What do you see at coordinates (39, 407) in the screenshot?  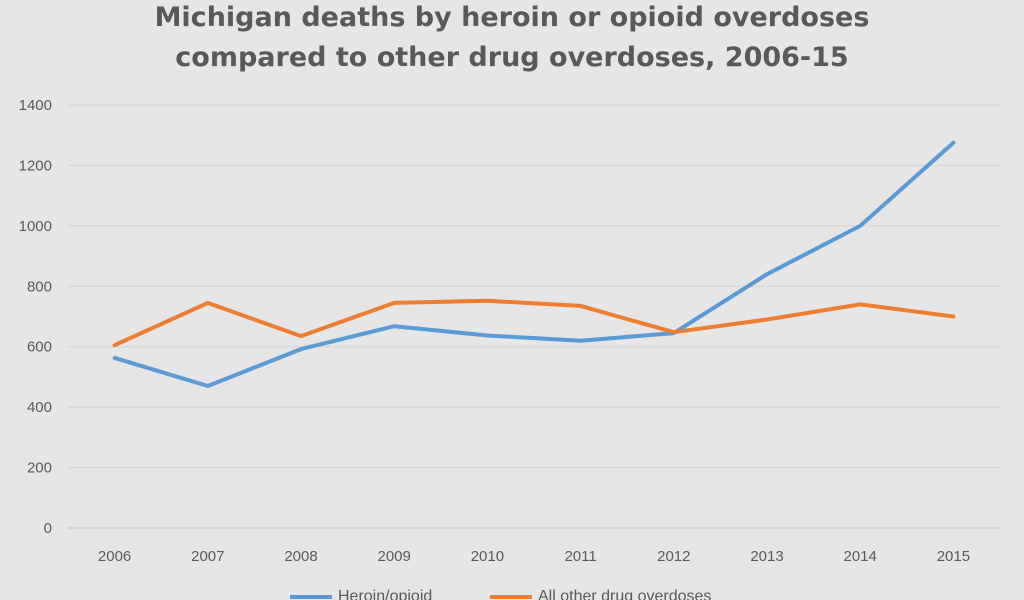 I see `y-tick-label-400: 400` at bounding box center [39, 407].